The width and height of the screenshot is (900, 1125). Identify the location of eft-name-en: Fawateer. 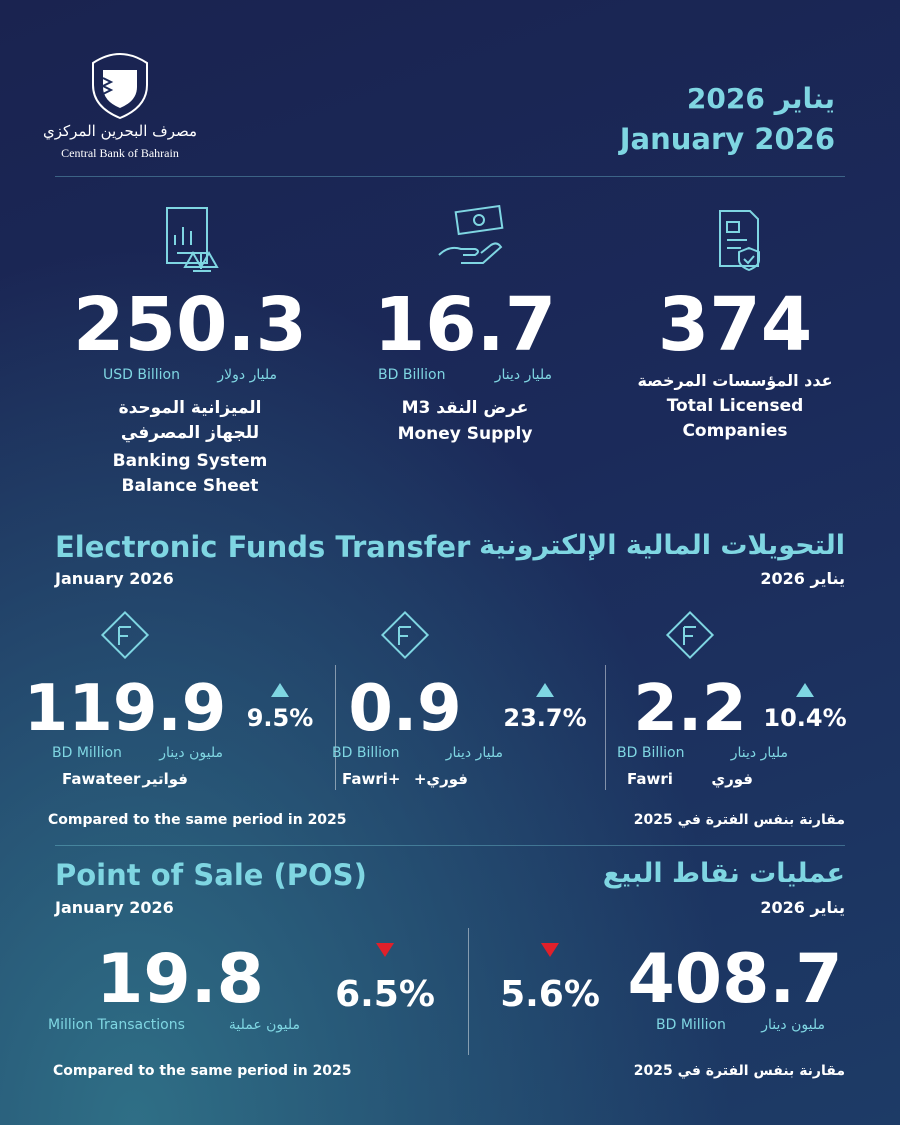
(101, 779).